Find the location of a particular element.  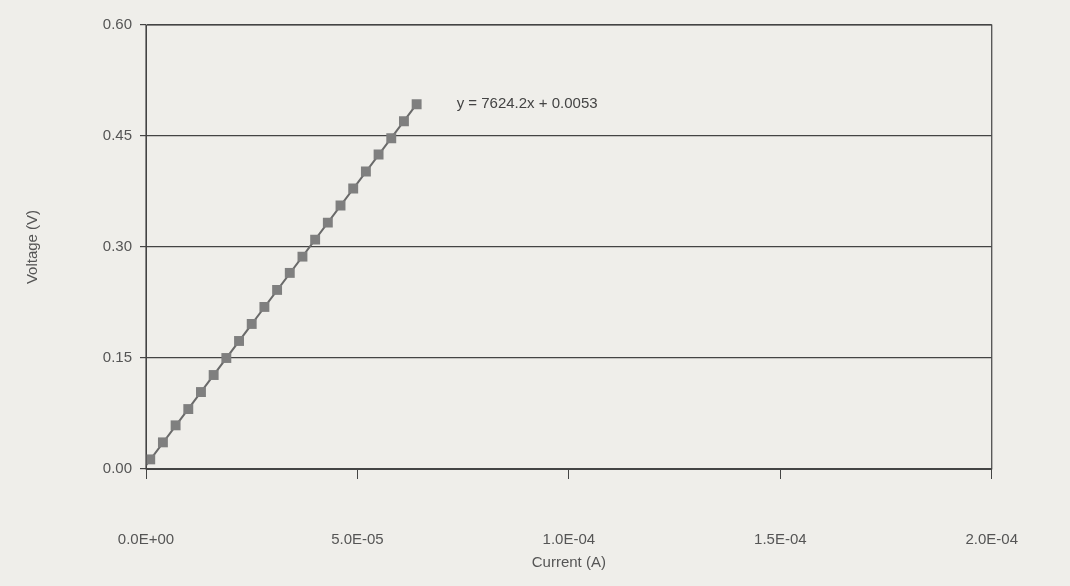

y-axis-title: Voltage (V) is located at coordinates (32, 247).